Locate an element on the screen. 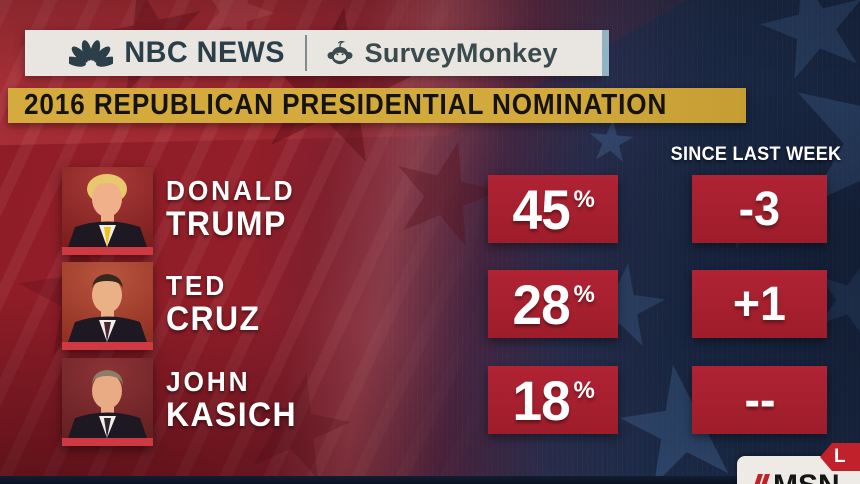 The width and height of the screenshot is (860, 484). surveymonkey-monkey-icon is located at coordinates (340, 52).